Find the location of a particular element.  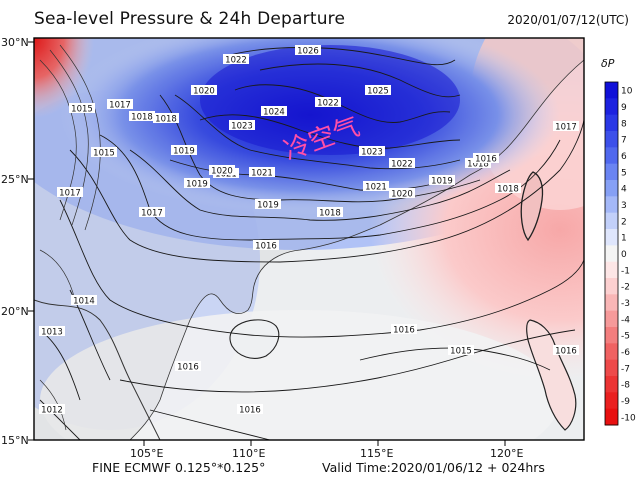

lon-tick-label: 115°E is located at coordinates (376, 453).